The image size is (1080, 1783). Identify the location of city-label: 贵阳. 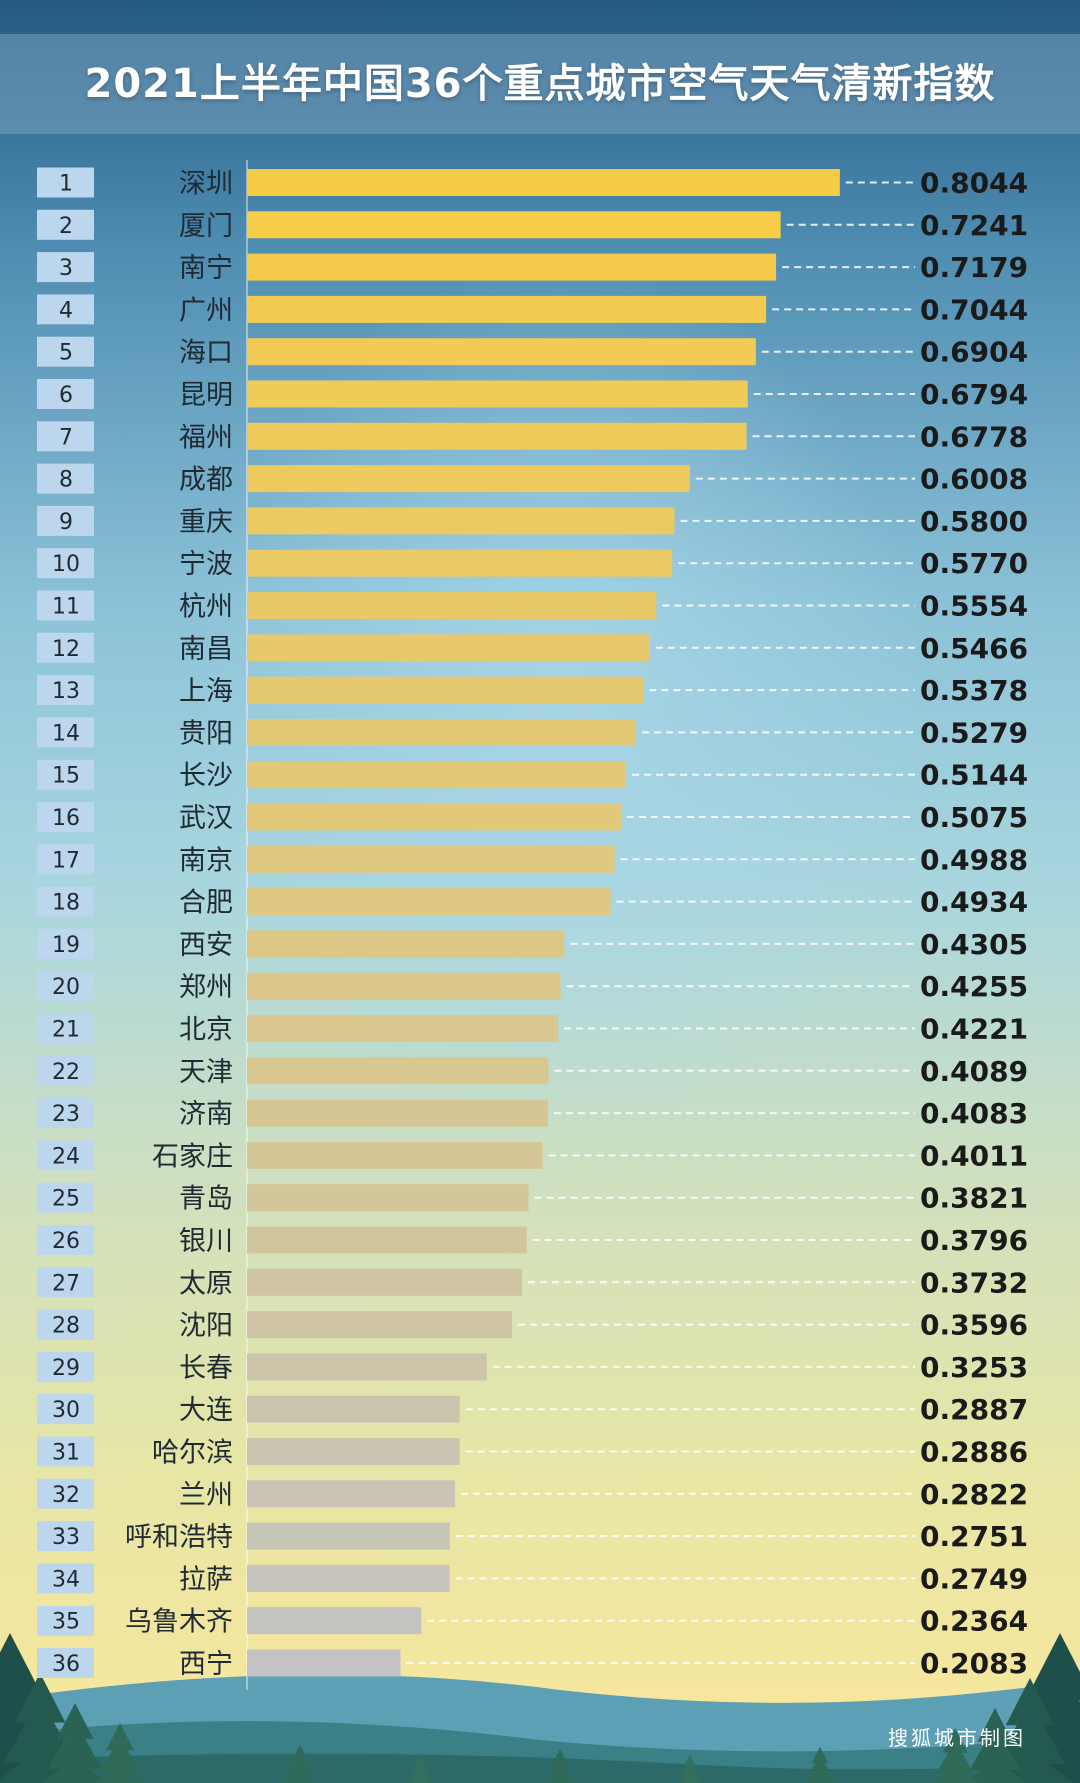
(206, 733).